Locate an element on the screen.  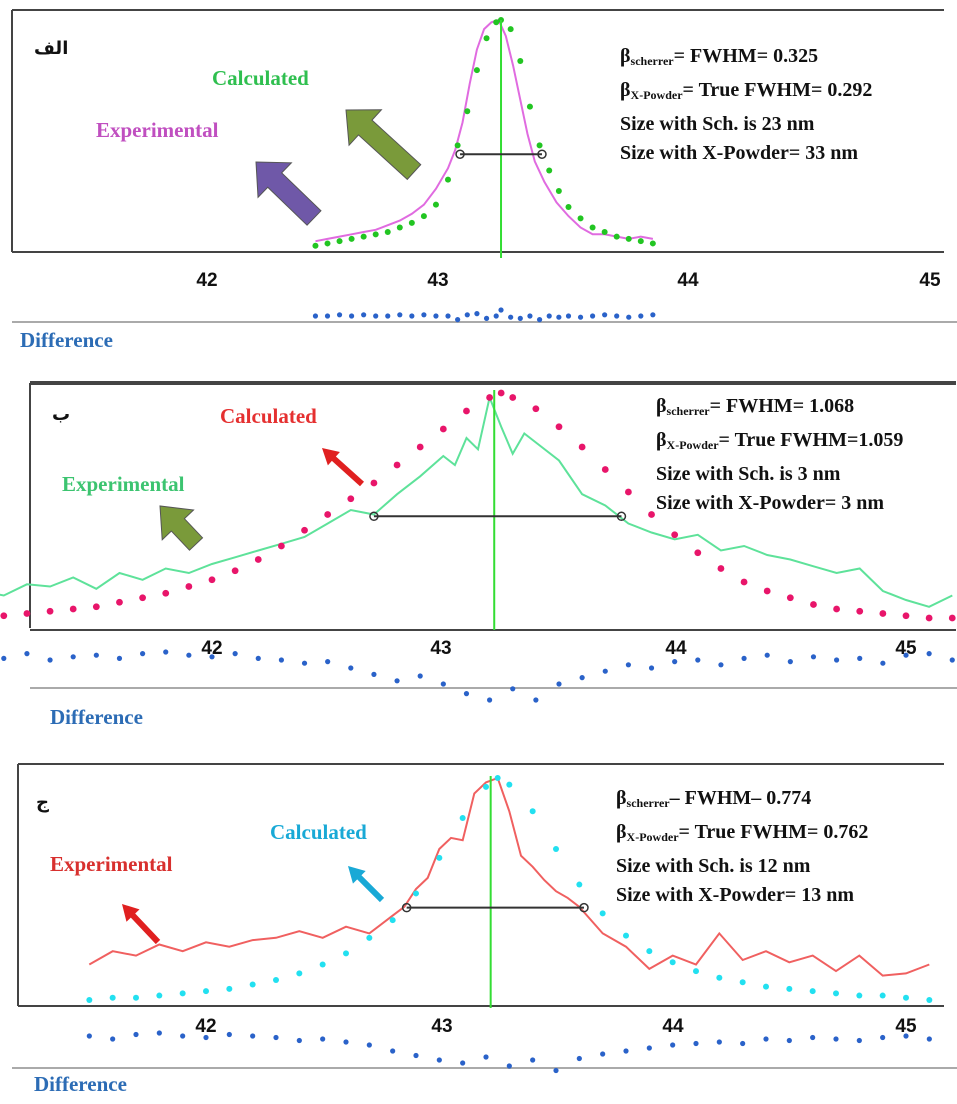
x-tick-label: 43 is located at coordinates (437, 280).